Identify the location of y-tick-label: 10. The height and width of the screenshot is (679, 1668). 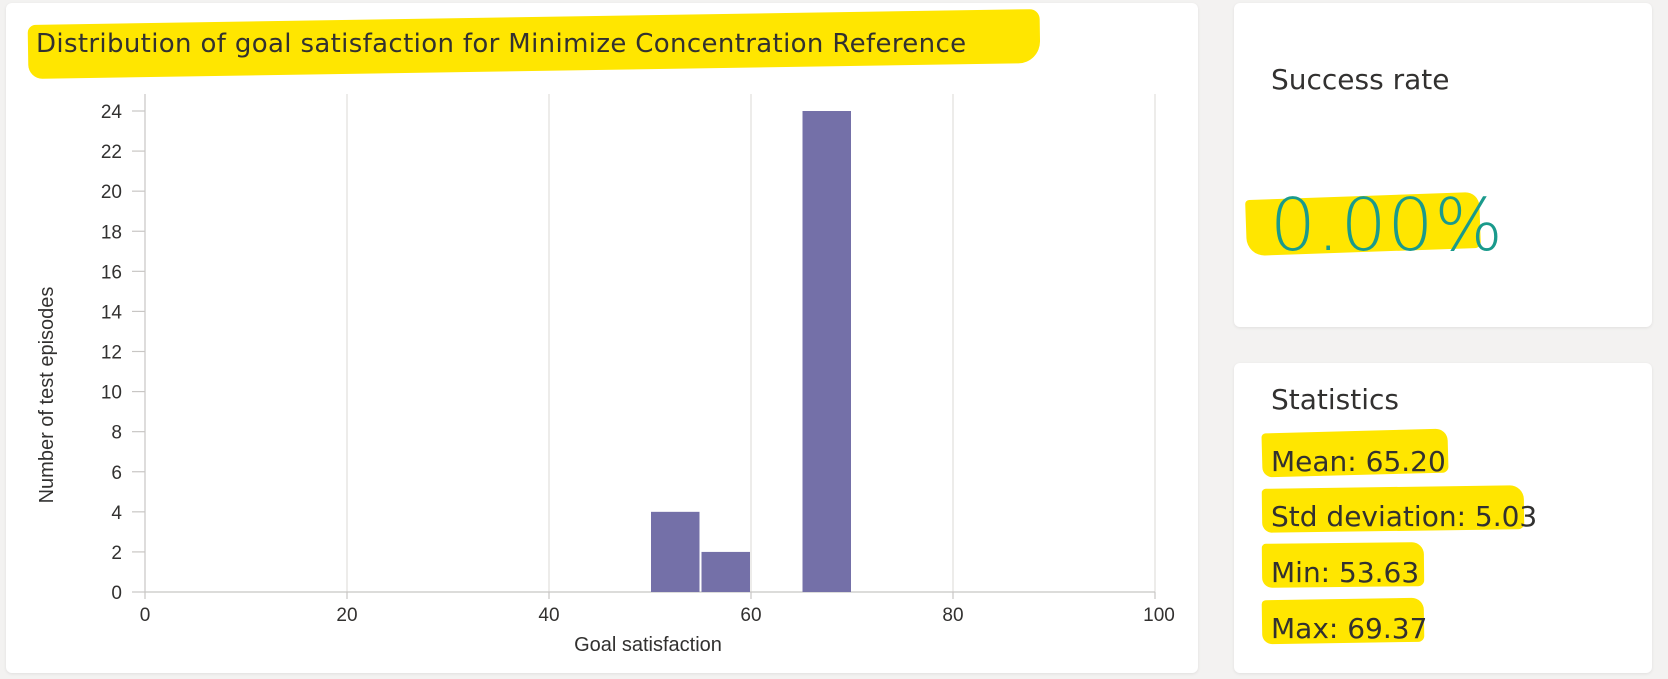
(111, 393).